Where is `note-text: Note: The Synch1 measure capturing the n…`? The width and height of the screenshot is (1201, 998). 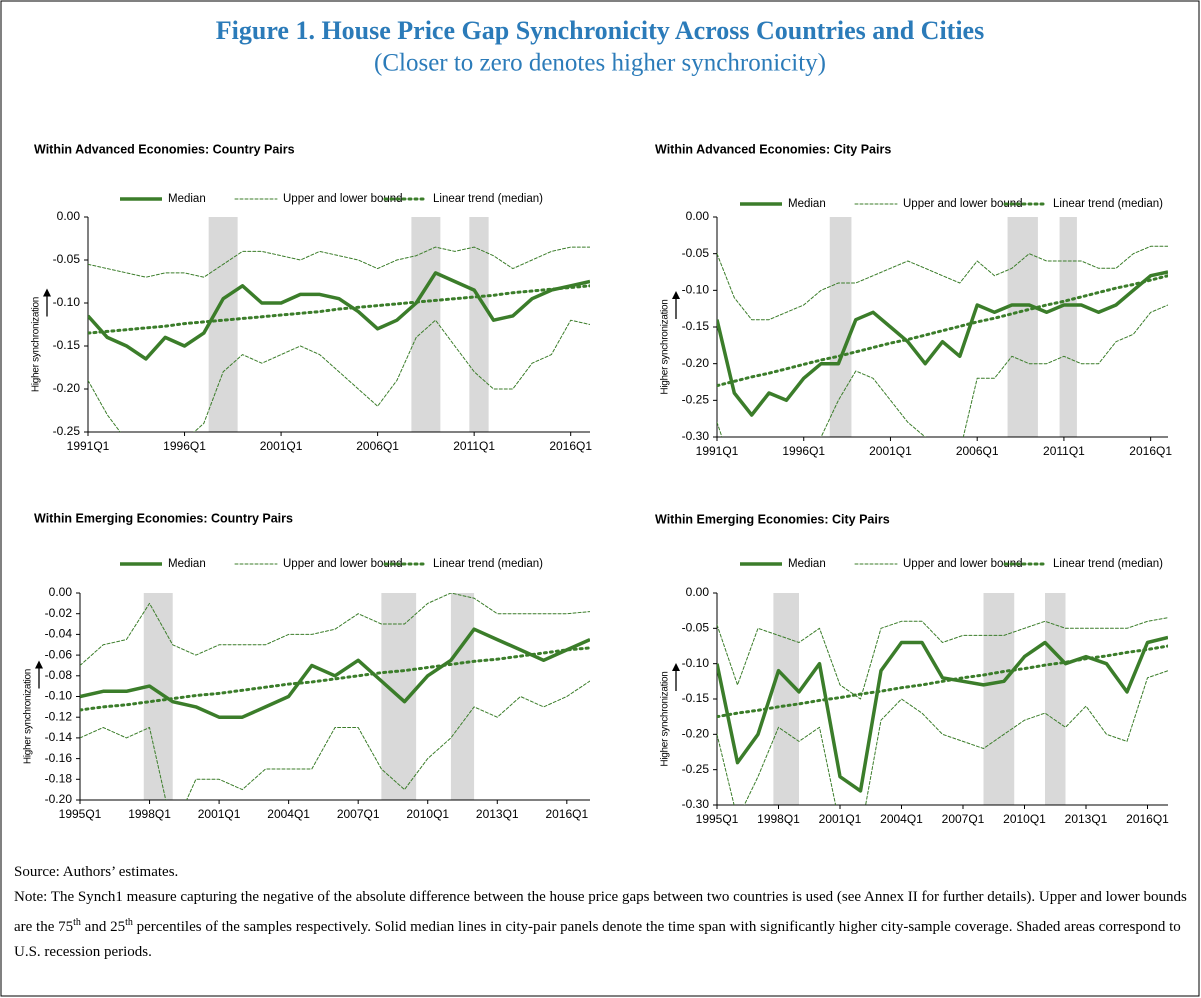
note-text: Note: The Synch1 measure capturing the n… is located at coordinates (600, 912).